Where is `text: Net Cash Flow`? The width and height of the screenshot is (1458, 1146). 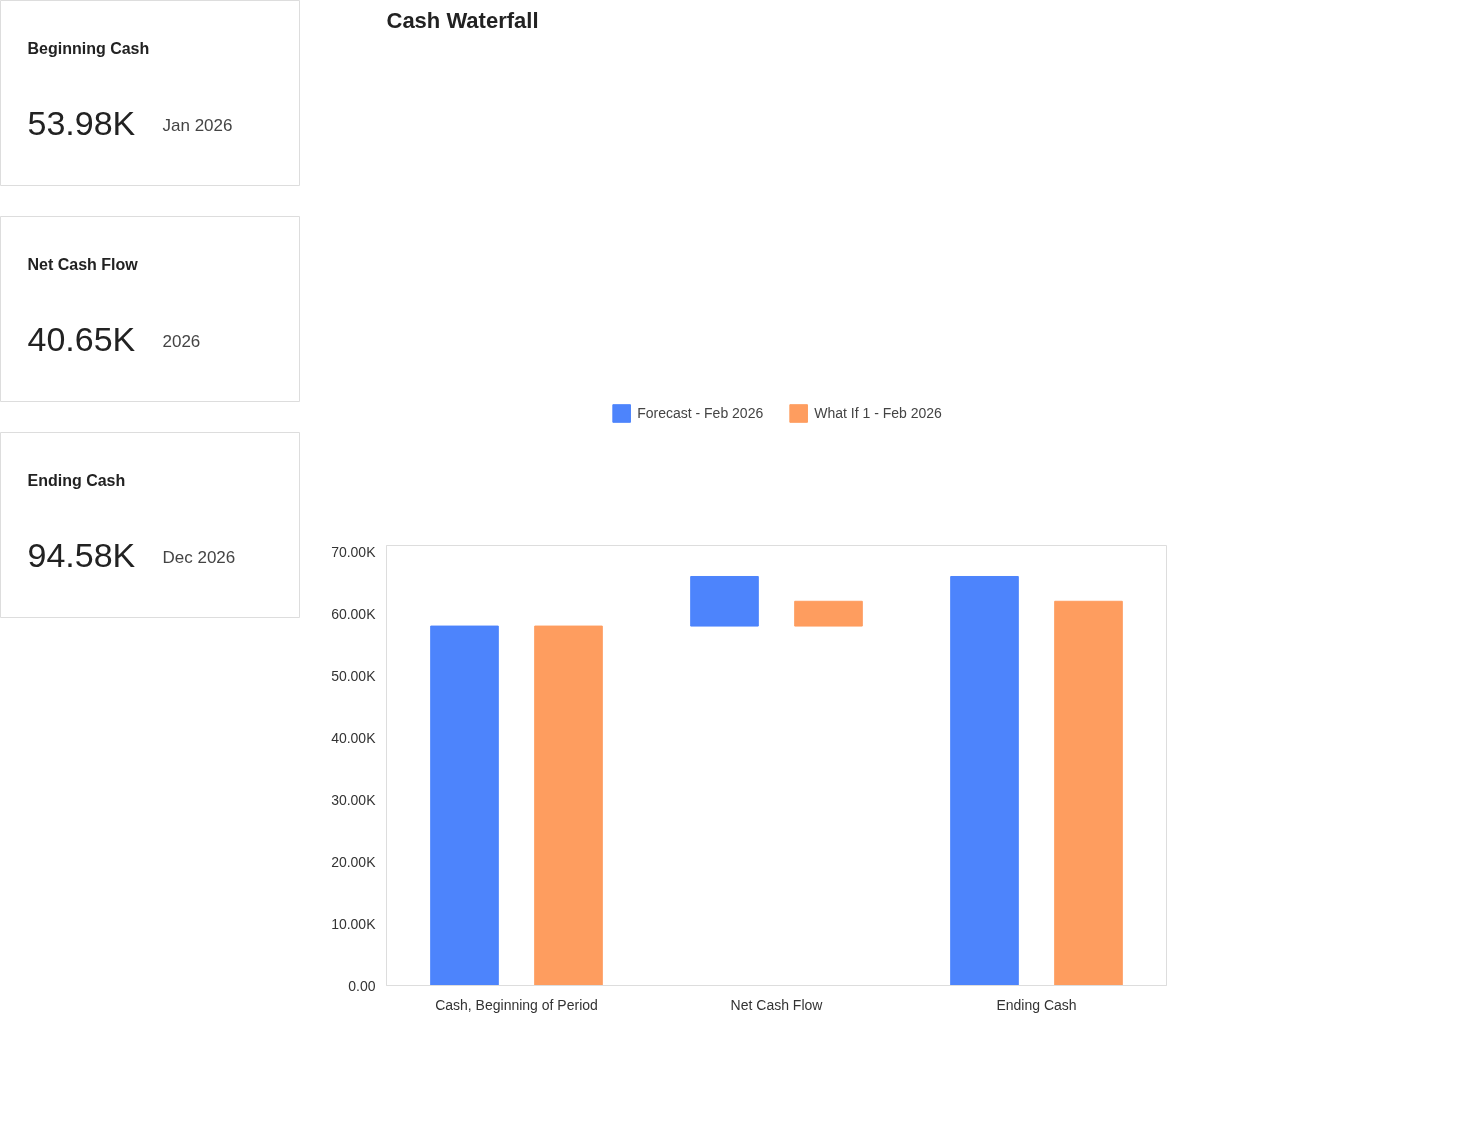
text: Net Cash Flow is located at coordinates (83, 265).